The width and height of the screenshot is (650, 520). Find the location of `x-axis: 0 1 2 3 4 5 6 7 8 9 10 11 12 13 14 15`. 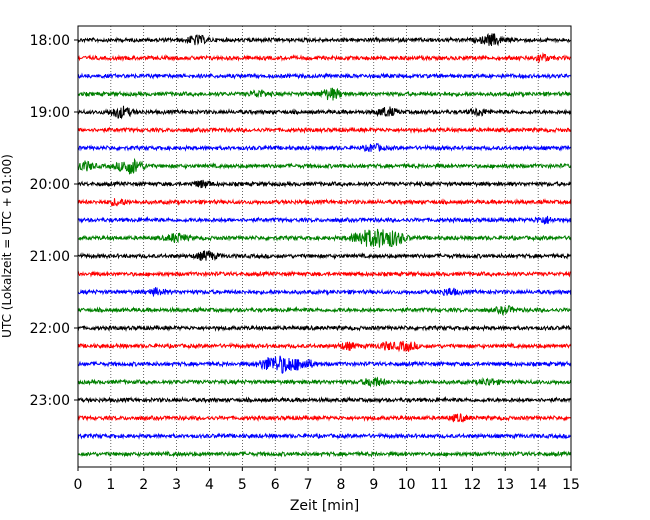

x-axis: 0 1 2 3 4 5 6 7 8 9 10 11 12 13 14 15 is located at coordinates (327, 480).